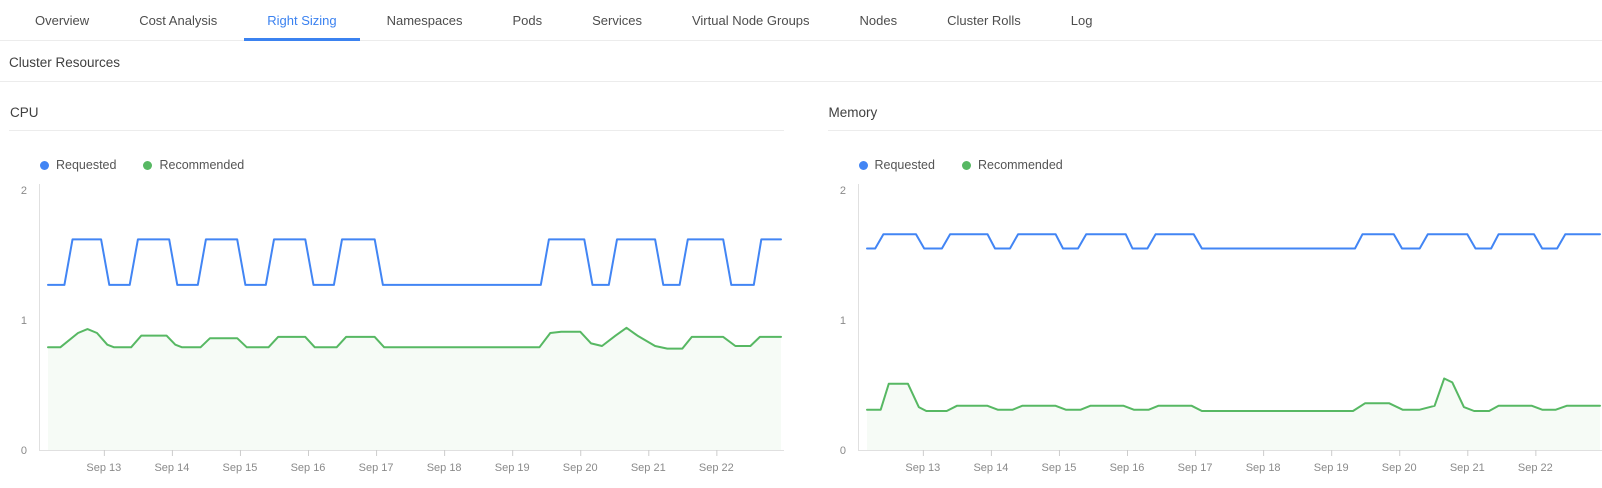 Image resolution: width=1602 pixels, height=488 pixels. I want to click on tab-right-sizing: Right Sizing, so click(301, 20).